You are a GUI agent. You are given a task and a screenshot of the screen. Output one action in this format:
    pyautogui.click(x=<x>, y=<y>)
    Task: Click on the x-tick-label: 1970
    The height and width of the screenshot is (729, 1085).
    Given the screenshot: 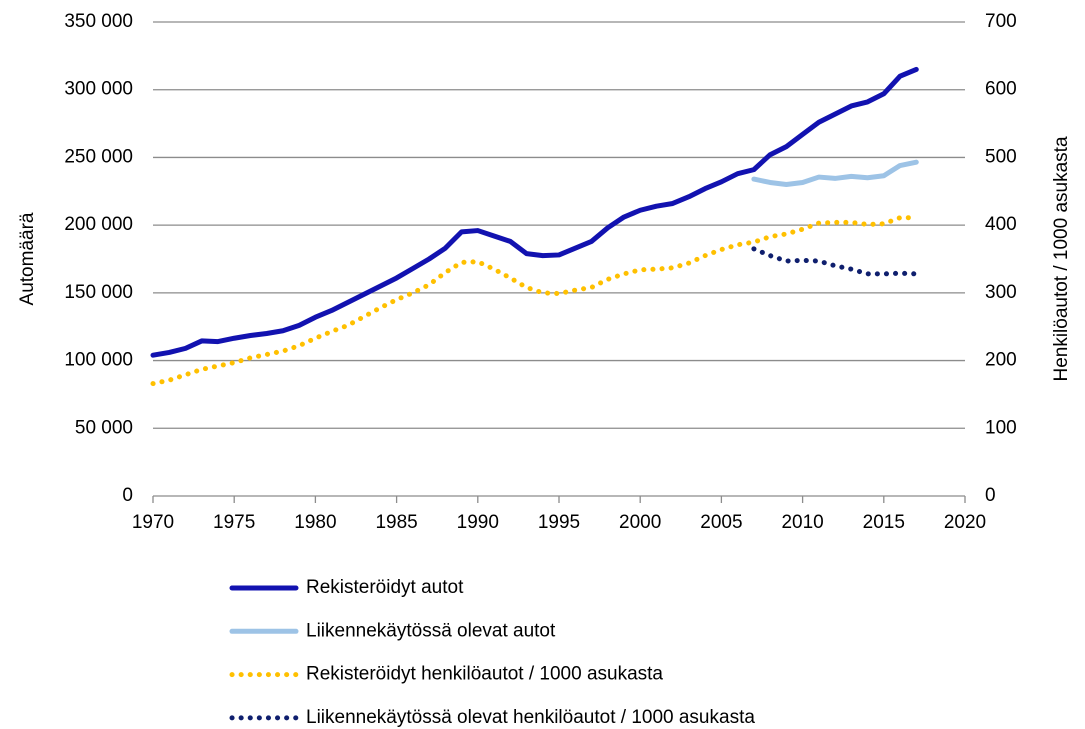 What is the action you would take?
    pyautogui.click(x=153, y=522)
    